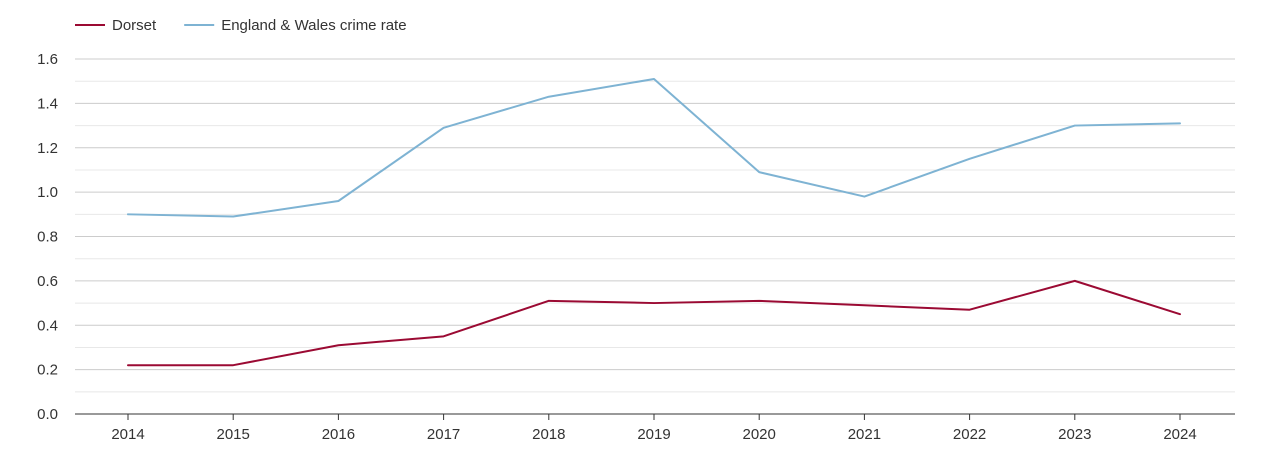  Describe the element at coordinates (1179, 434) in the screenshot. I see `x-tick-label: 2024` at that location.